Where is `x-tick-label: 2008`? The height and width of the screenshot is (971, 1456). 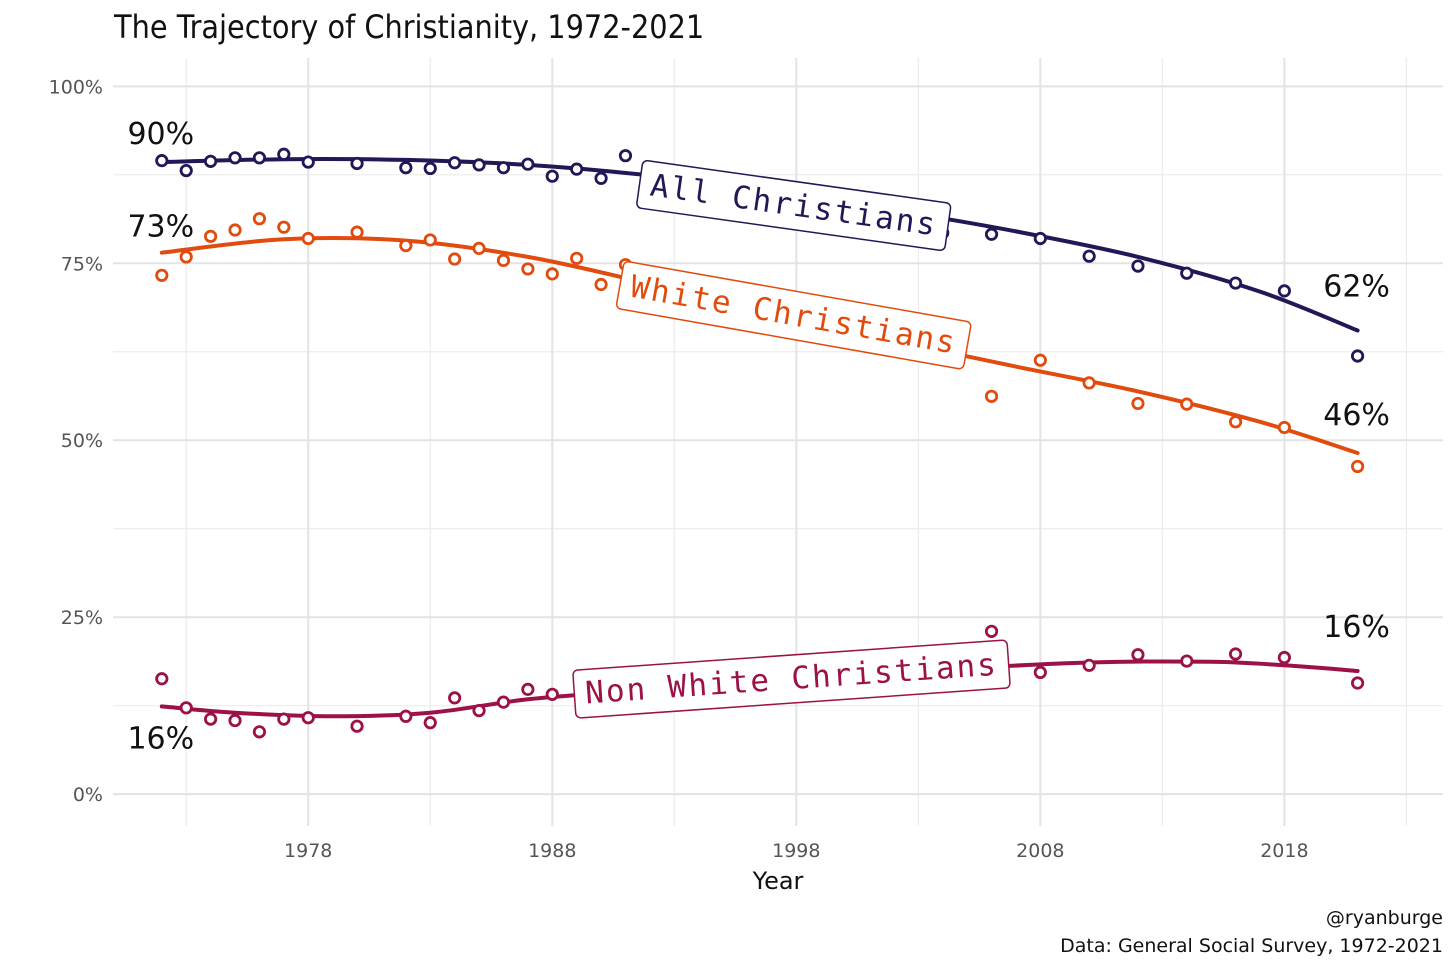 x-tick-label: 2008 is located at coordinates (1040, 851).